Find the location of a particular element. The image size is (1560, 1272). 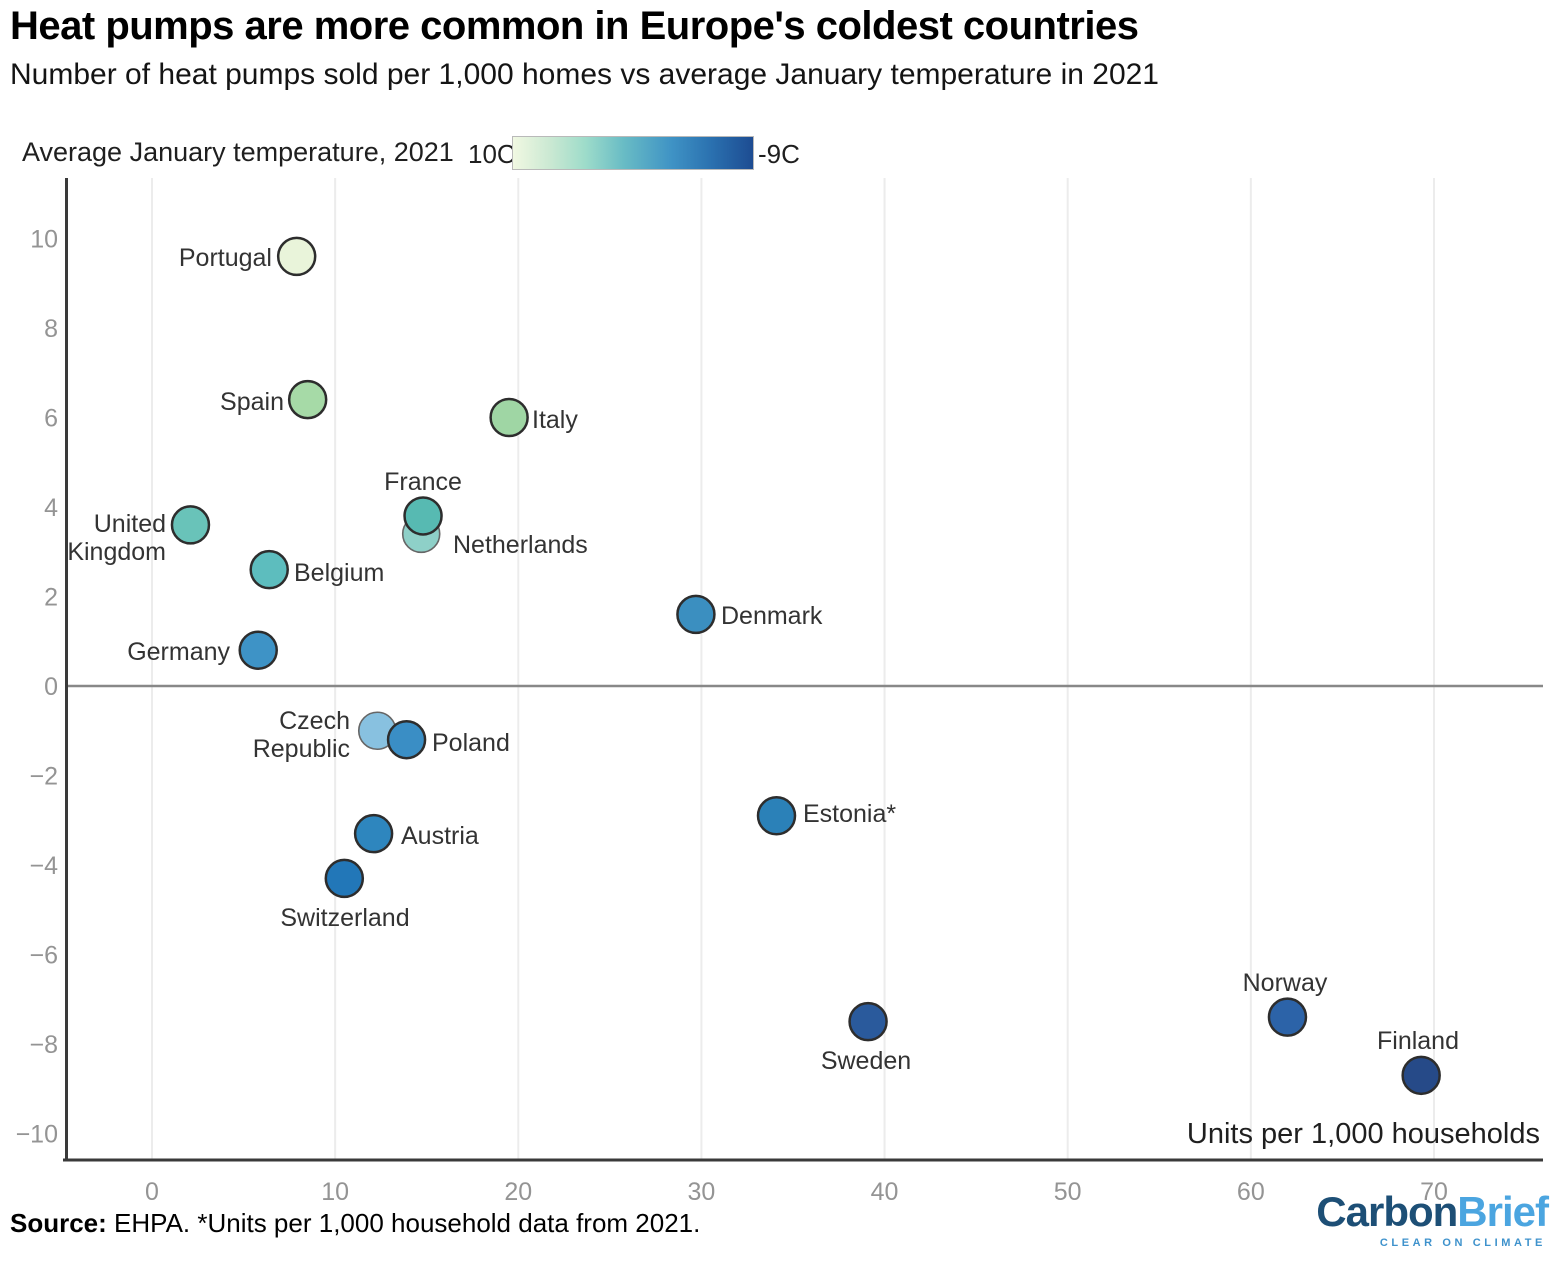

country-label-switzerland: Switzerland is located at coordinates (344, 918).